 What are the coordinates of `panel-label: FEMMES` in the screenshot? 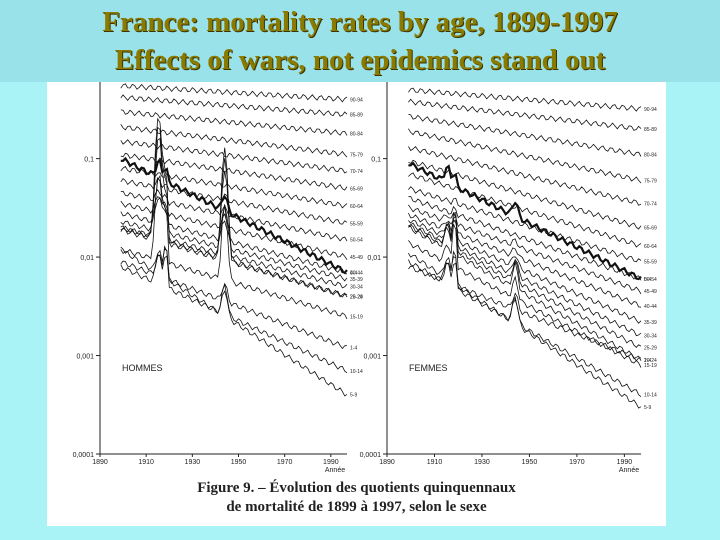 It's located at (428, 368).